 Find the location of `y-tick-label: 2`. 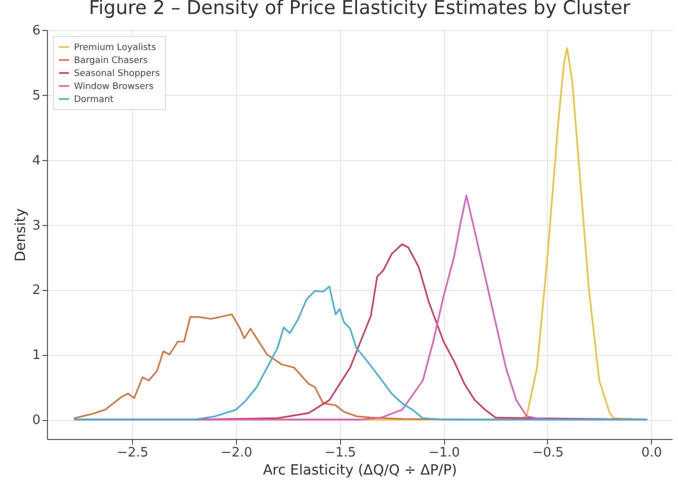

y-tick-label: 2 is located at coordinates (36, 290).